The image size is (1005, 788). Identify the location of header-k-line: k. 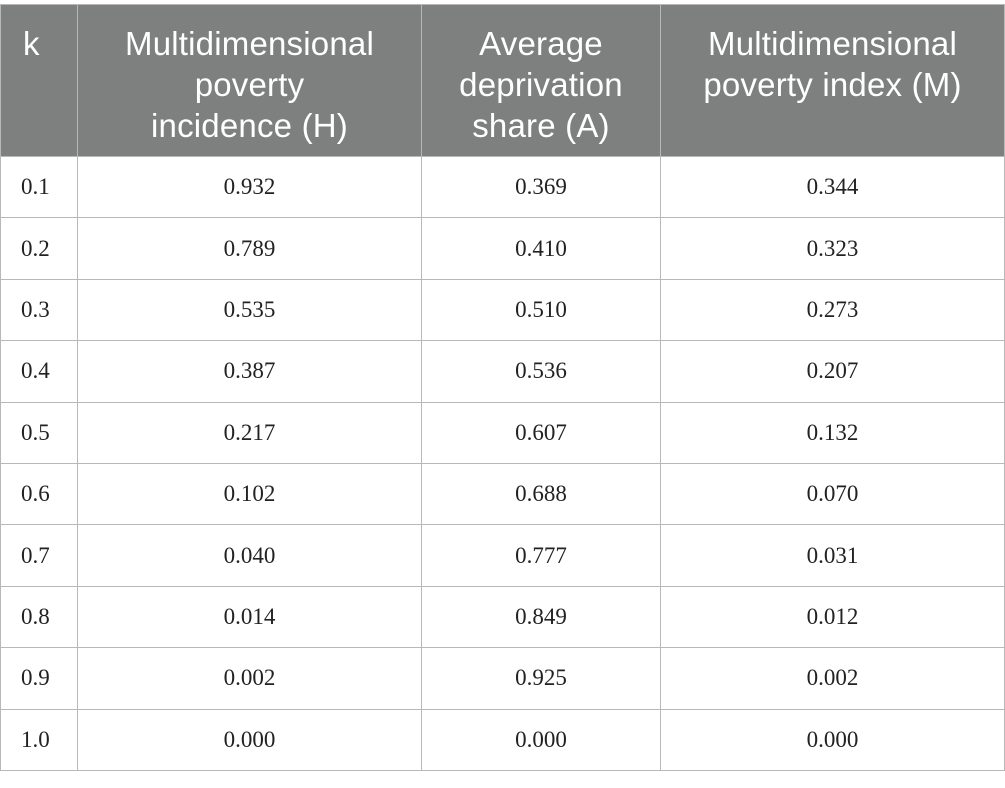
(31, 43).